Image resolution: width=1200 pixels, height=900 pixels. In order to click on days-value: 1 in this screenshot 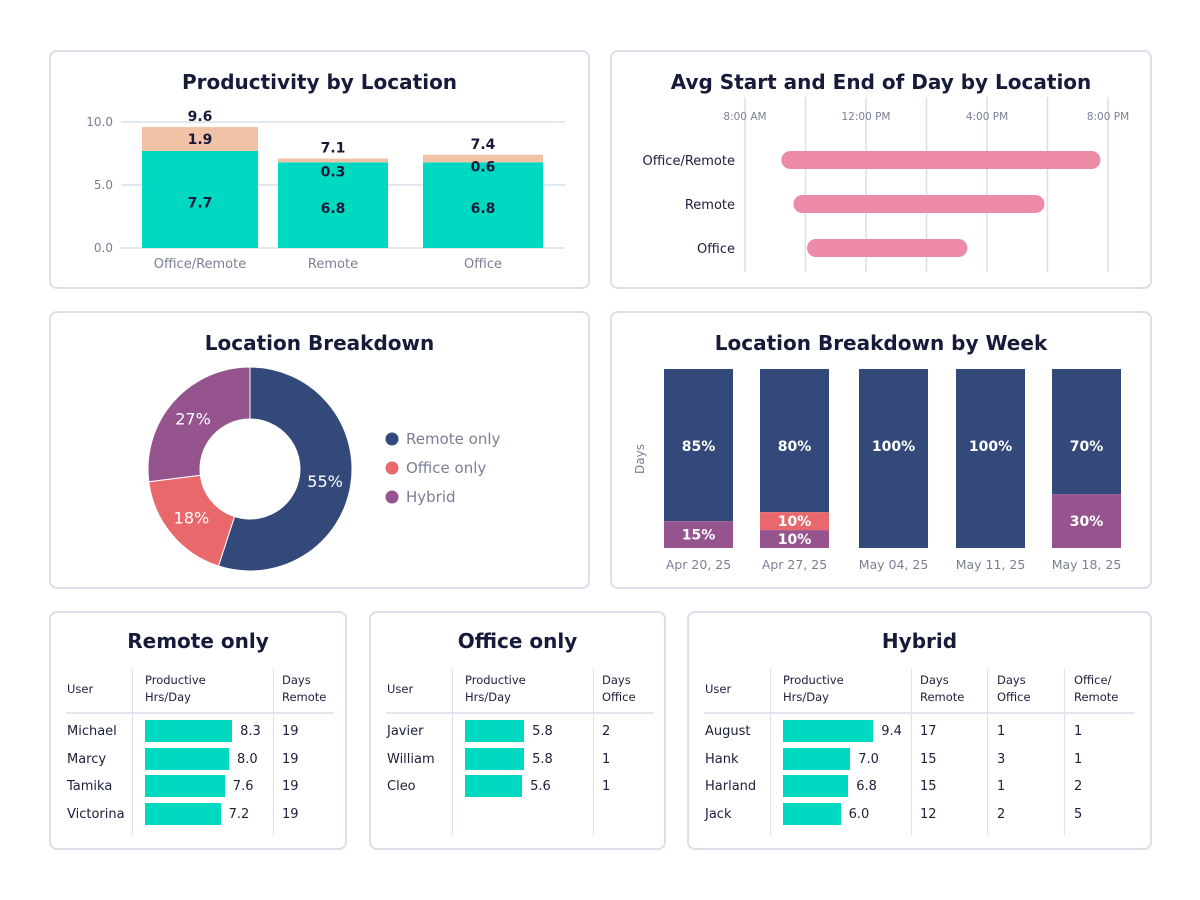, I will do `click(1001, 786)`.